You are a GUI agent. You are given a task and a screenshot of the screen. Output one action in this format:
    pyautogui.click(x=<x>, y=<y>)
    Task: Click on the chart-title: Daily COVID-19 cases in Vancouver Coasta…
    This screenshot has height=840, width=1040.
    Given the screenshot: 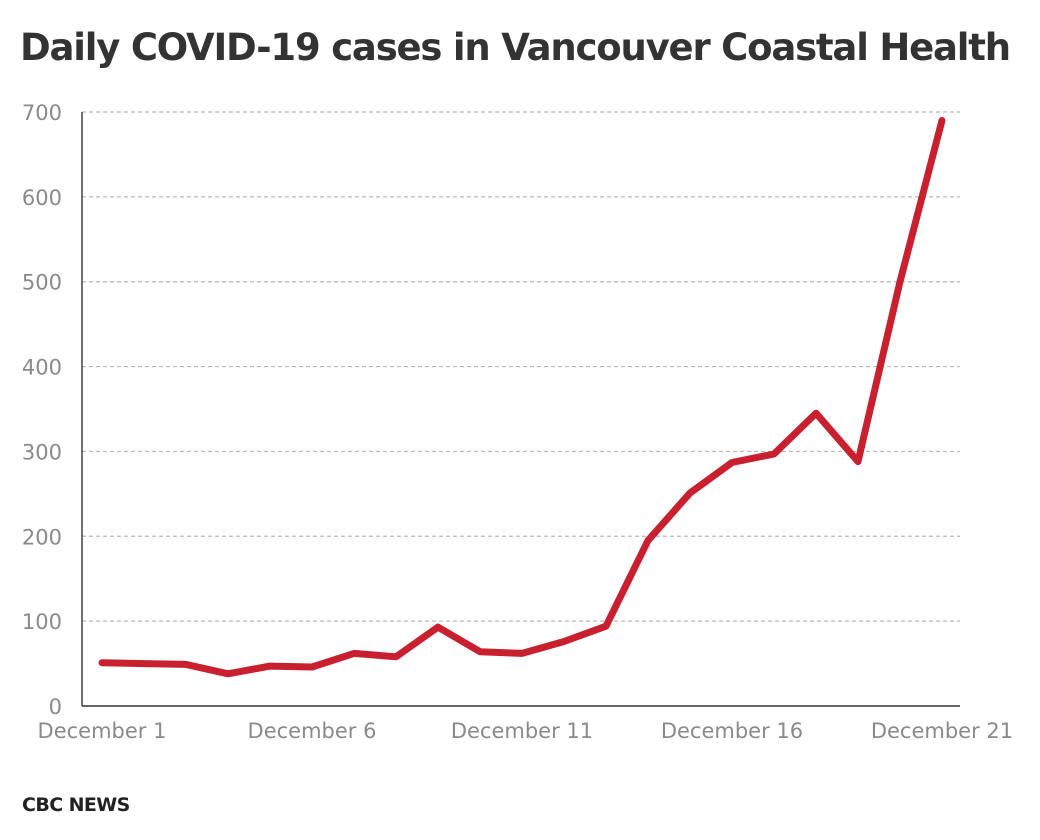 What is the action you would take?
    pyautogui.click(x=515, y=47)
    